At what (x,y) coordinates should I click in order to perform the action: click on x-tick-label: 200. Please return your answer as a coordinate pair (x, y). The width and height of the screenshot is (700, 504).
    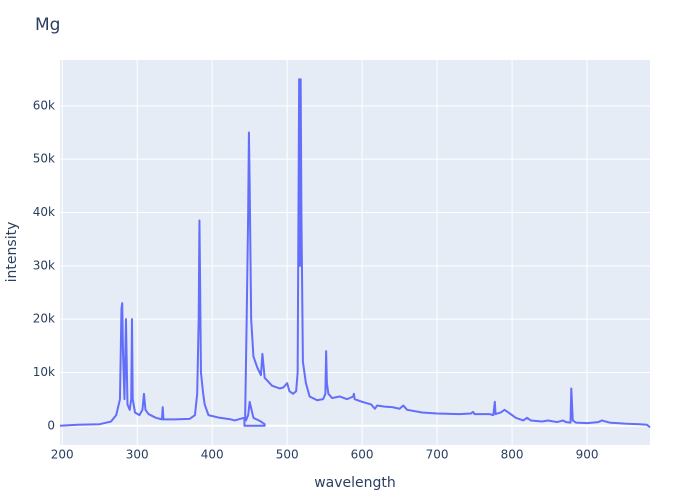
    Looking at the image, I should click on (62, 455).